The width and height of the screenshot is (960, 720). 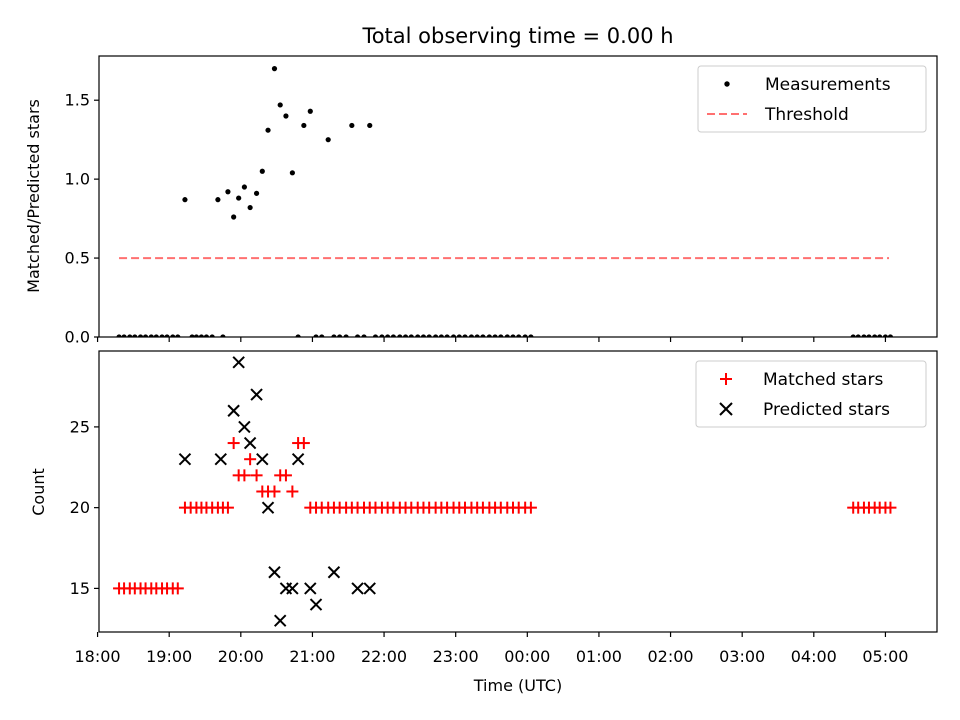 What do you see at coordinates (82, 219) in the screenshot?
I see `ratio-y-ticks: 0.0 0.5 1.0 1.5` at bounding box center [82, 219].